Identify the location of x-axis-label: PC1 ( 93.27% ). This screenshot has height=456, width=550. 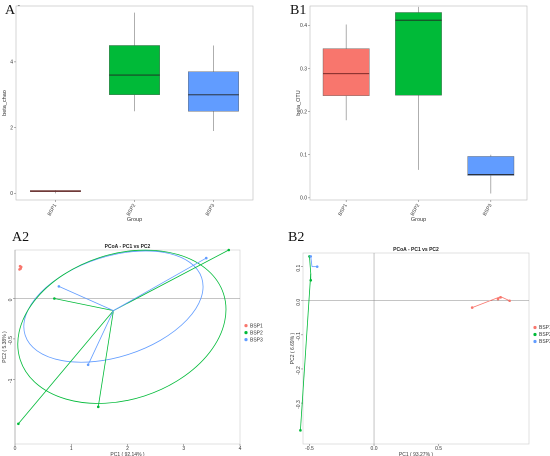
(416, 454).